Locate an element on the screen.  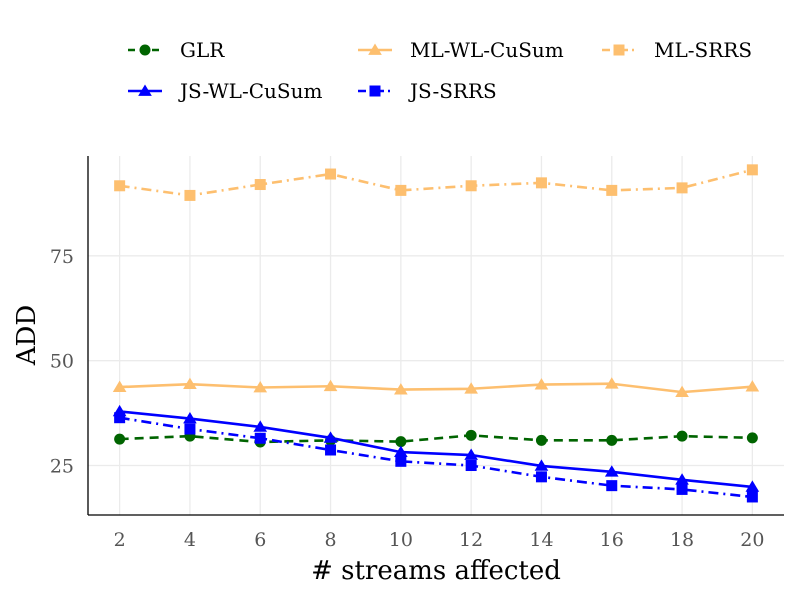
legend-marker-ml-srrs is located at coordinates (619, 50).